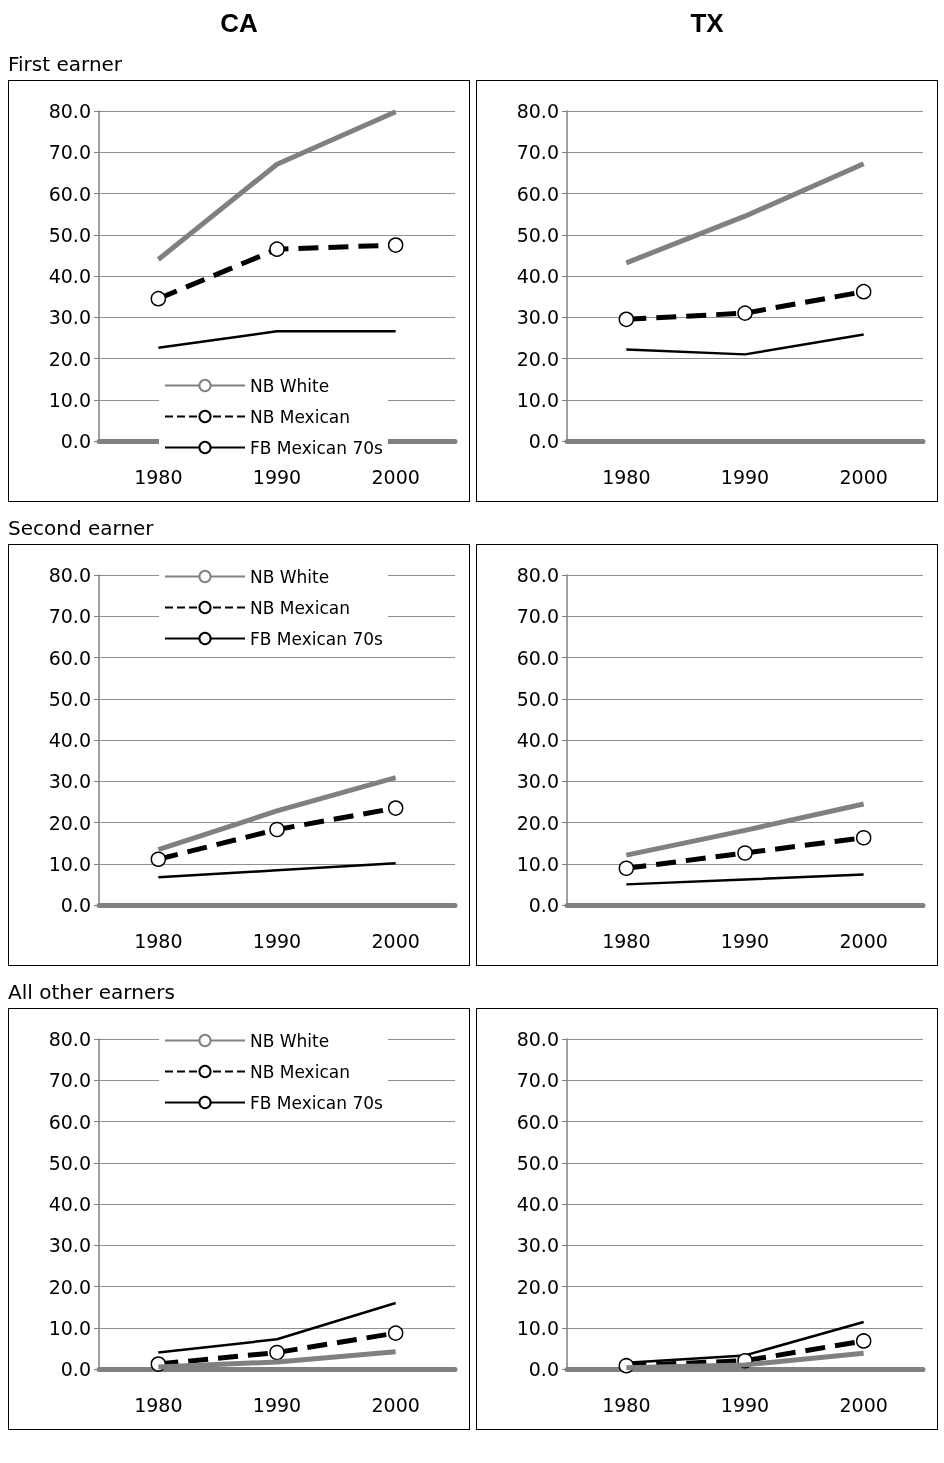 This screenshot has width=944, height=1463. What do you see at coordinates (92, 993) in the screenshot?
I see `chart-subtitle: All other earners` at bounding box center [92, 993].